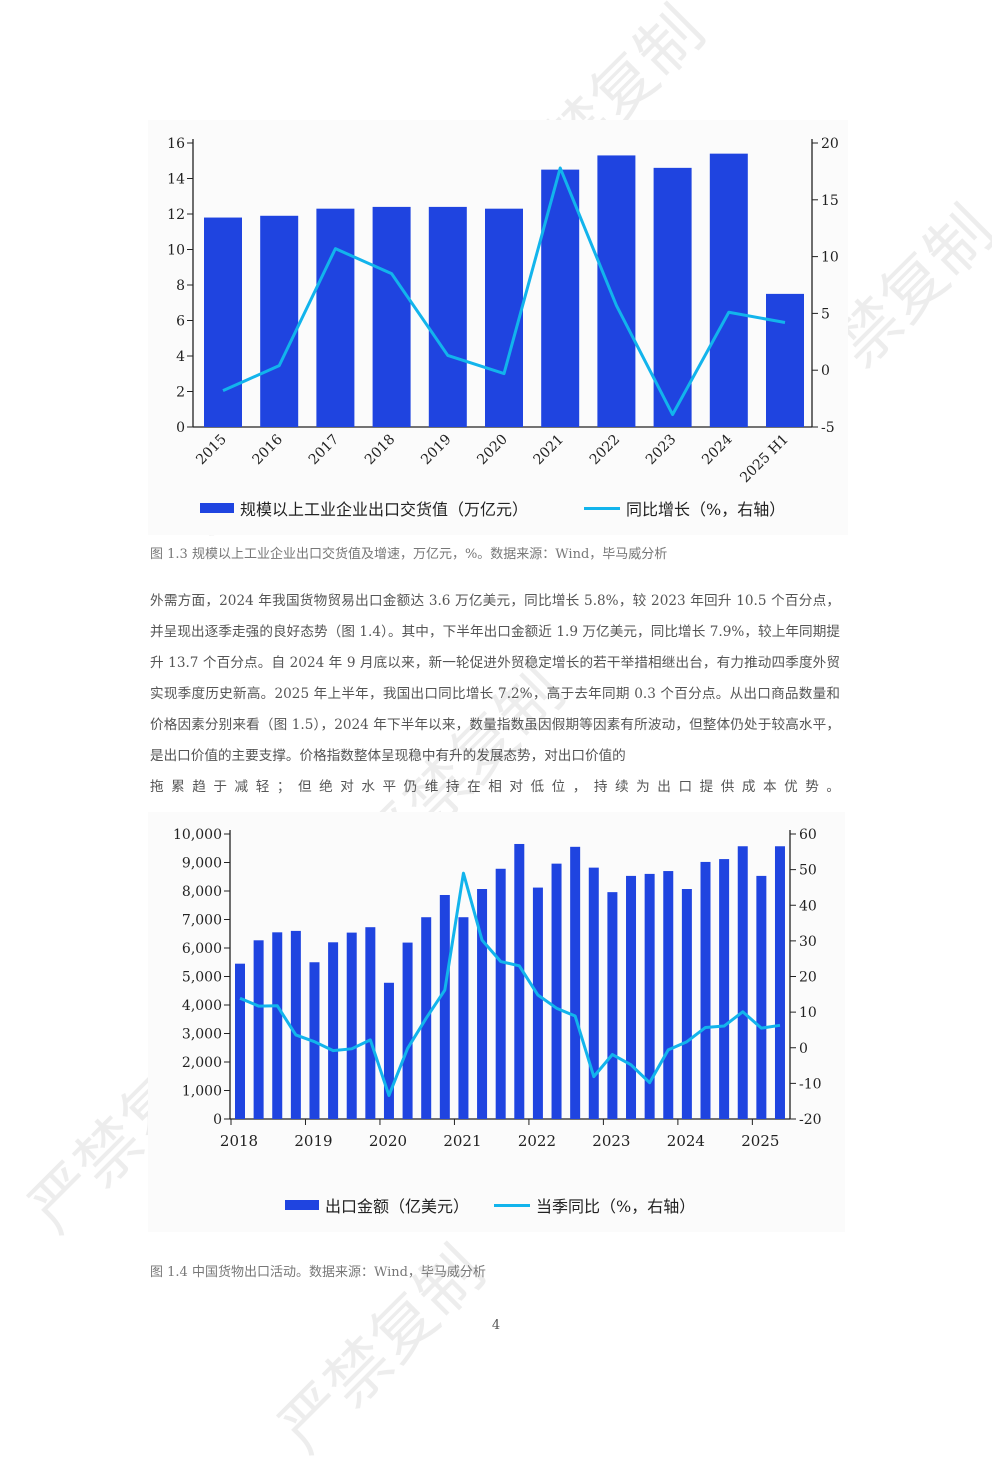 Image resolution: width=992 pixels, height=1469 pixels. Describe the element at coordinates (313, 1141) in the screenshot. I see `x-tick-label: 2019` at that location.